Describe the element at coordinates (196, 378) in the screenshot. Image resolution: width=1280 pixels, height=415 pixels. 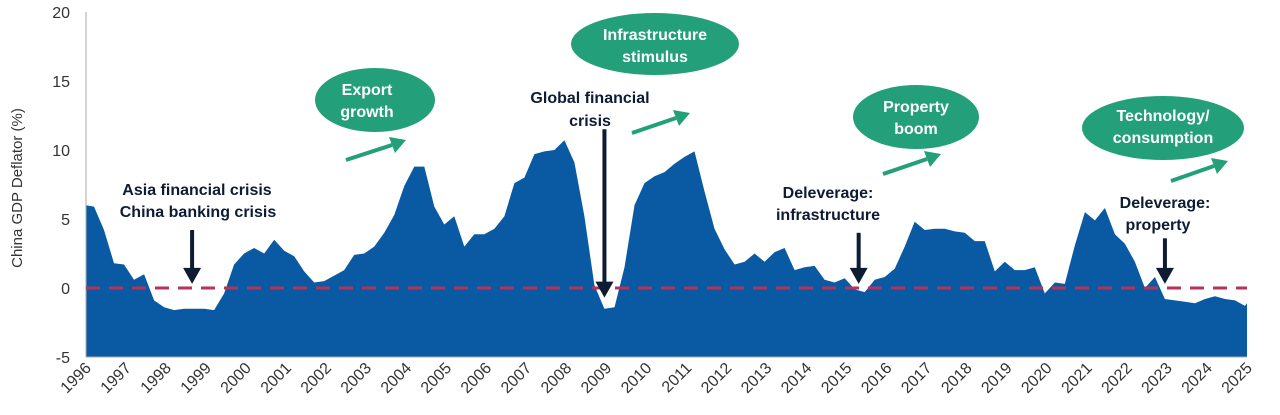
I see `x-tick-label: 1999` at that location.